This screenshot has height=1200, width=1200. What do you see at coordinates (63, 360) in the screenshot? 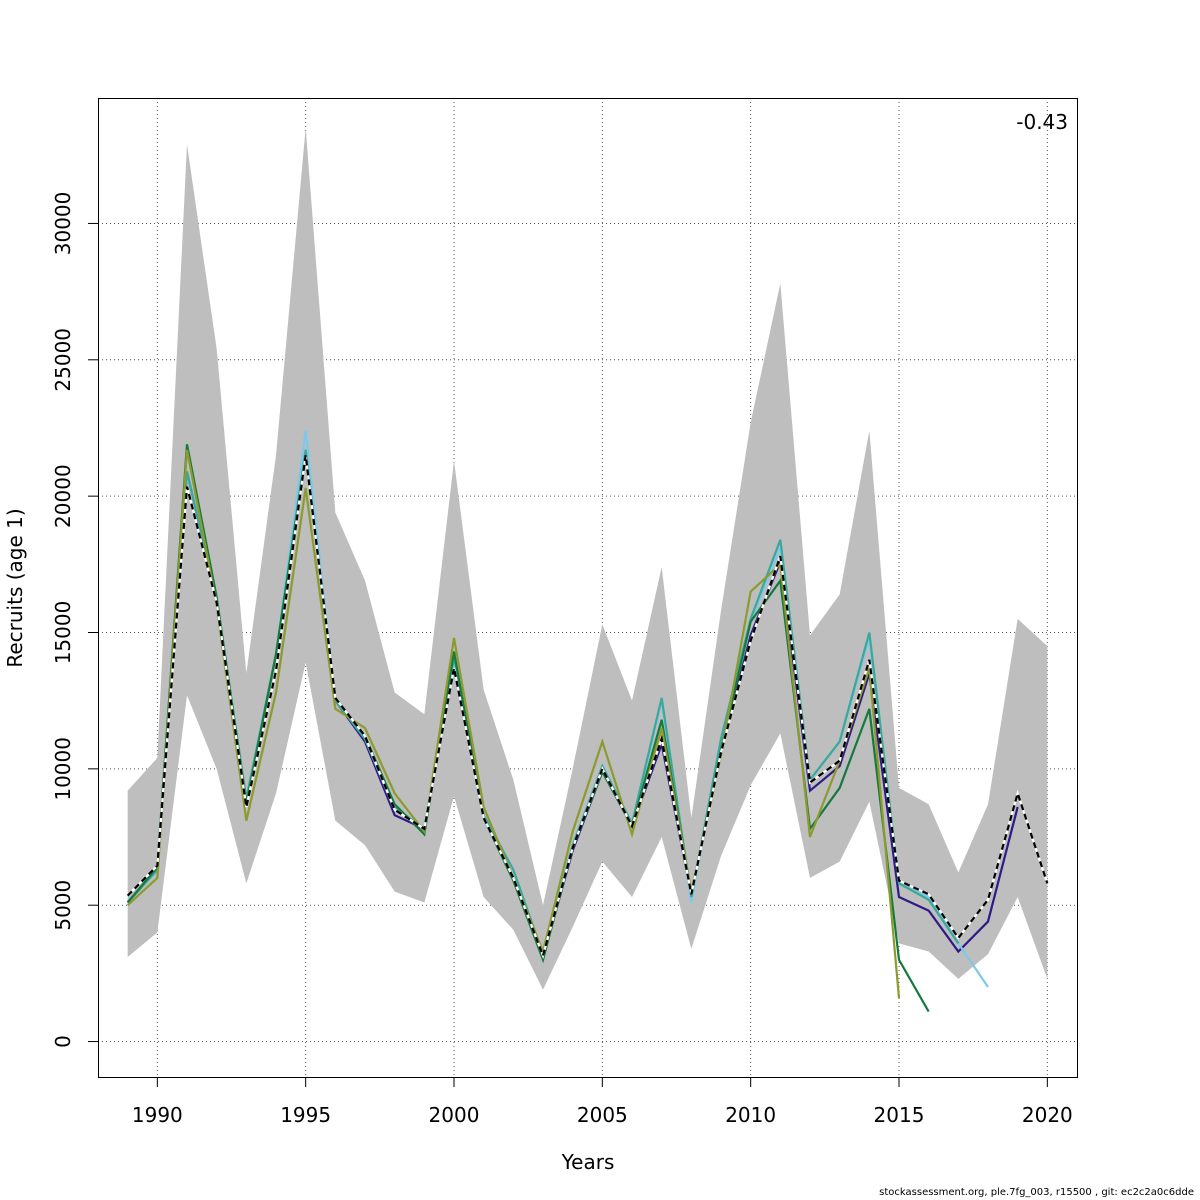
I see `y-tick-label: 25000` at bounding box center [63, 360].